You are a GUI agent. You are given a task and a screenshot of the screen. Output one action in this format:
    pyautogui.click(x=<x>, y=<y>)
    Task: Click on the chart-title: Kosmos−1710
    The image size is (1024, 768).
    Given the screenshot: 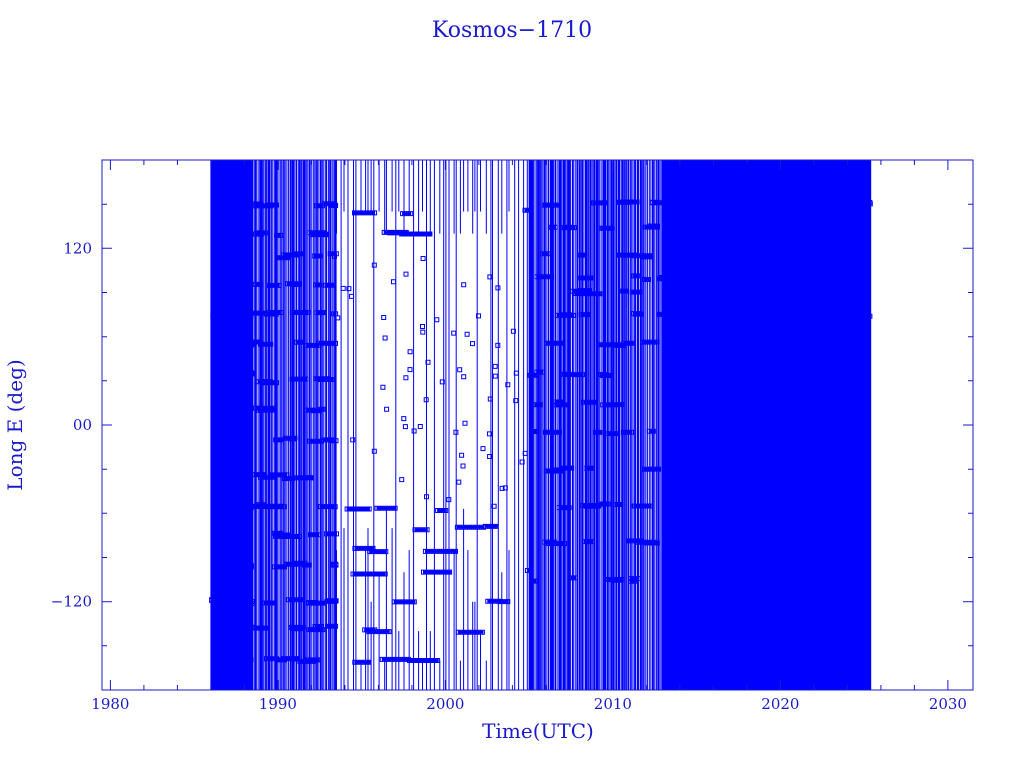 What is the action you would take?
    pyautogui.click(x=512, y=30)
    